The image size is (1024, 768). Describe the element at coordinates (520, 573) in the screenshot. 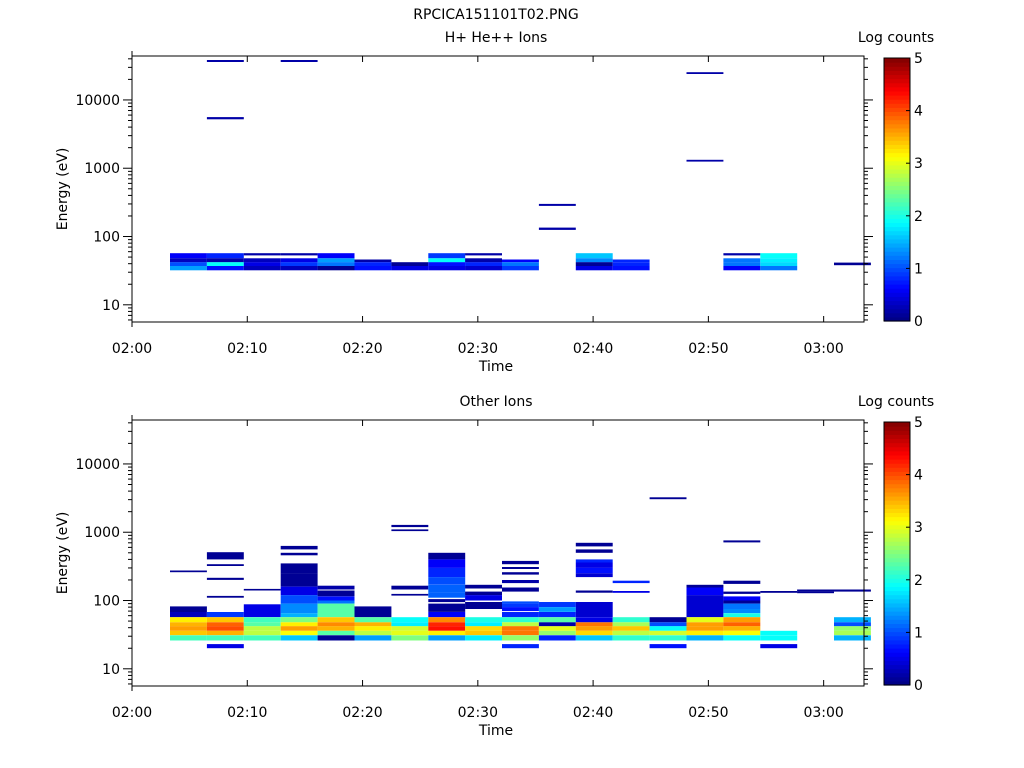

I see `heatmap-cells` at that location.